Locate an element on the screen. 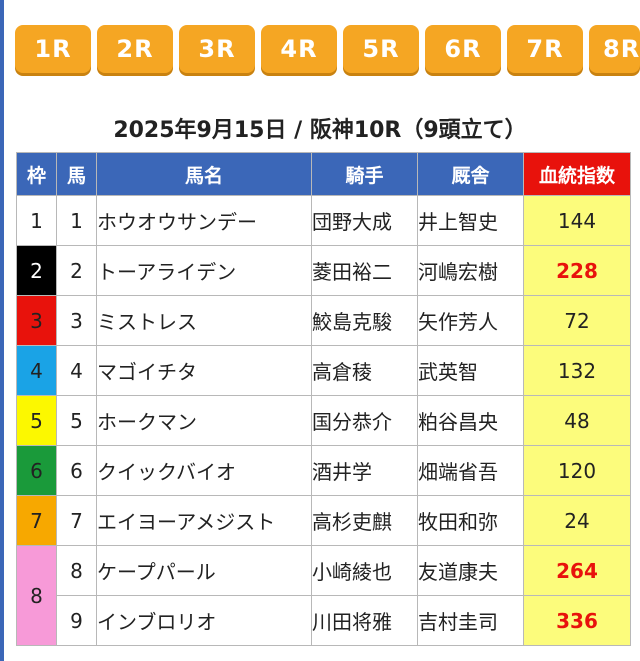 This screenshot has width=640, height=661. trainer-cell: 河嶋宏樹 is located at coordinates (470, 270).